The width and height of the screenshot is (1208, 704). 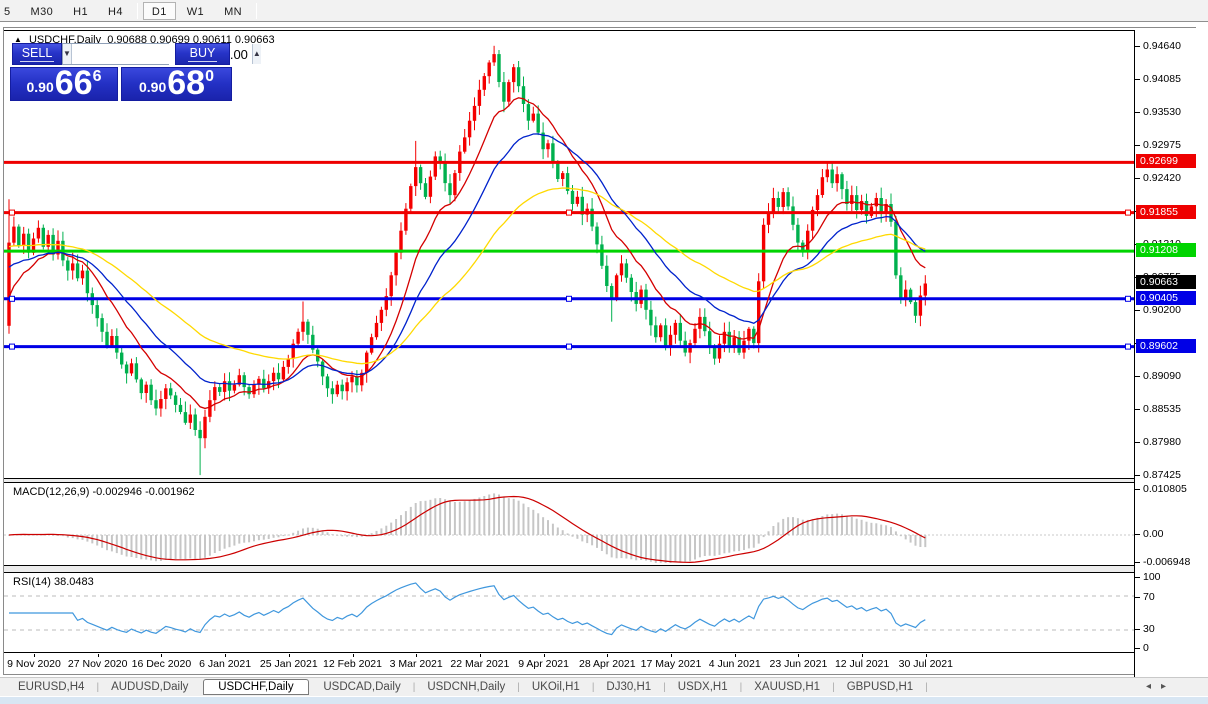 What do you see at coordinates (1162, 112) in the screenshot?
I see `price-tick-label: 0.93530` at bounding box center [1162, 112].